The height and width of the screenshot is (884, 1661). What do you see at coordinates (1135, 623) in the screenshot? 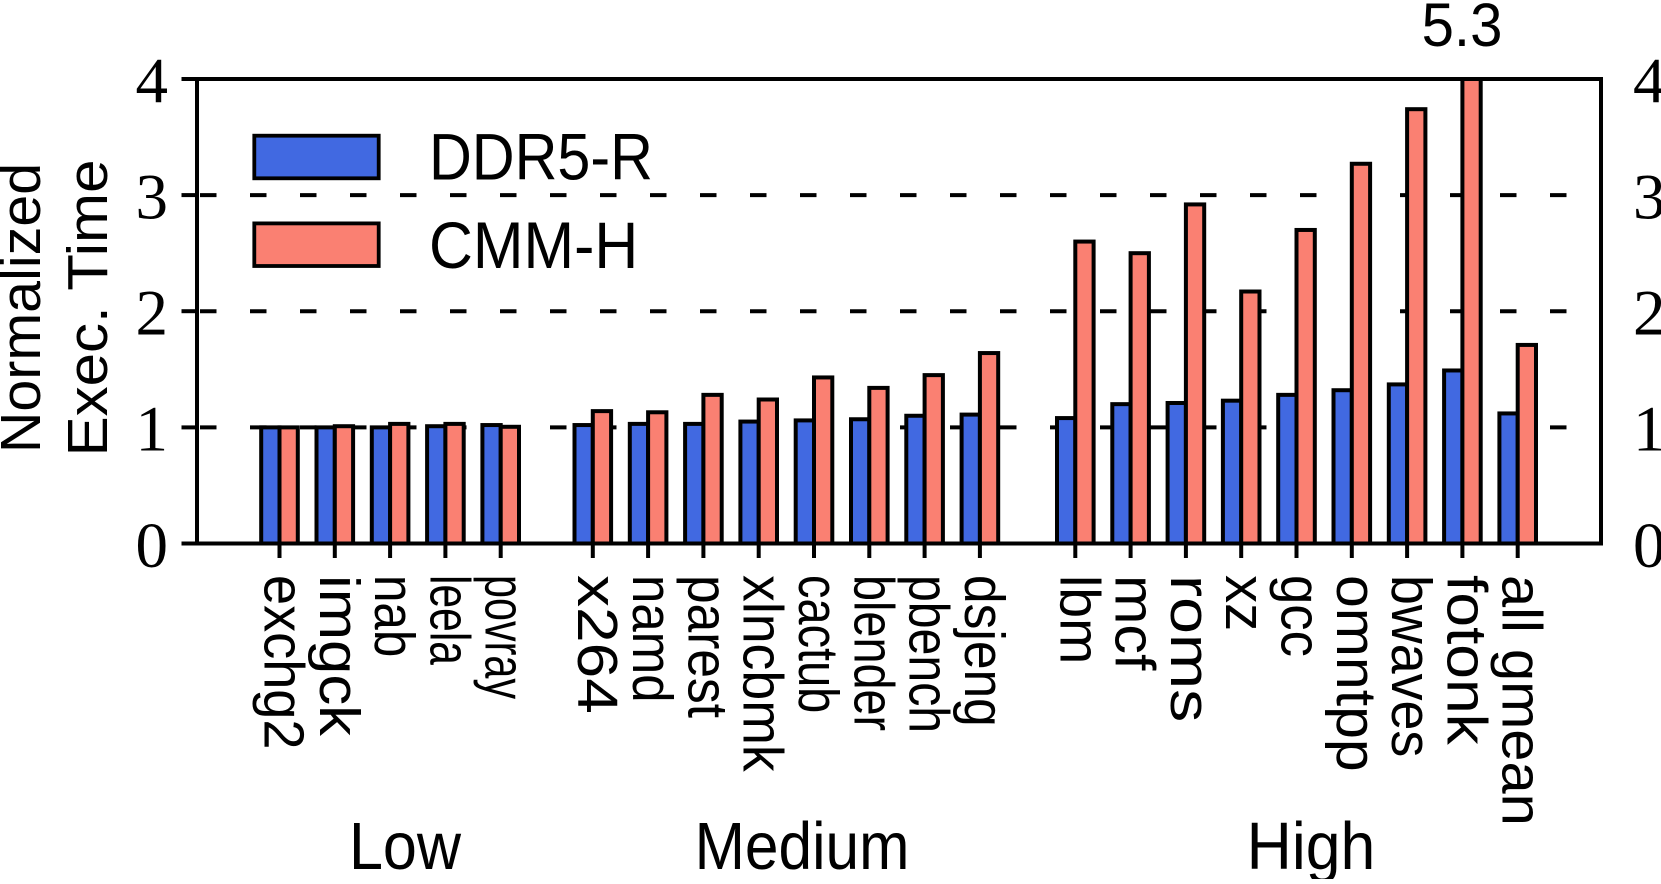
I see `svg-text: mcf` at bounding box center [1135, 623].